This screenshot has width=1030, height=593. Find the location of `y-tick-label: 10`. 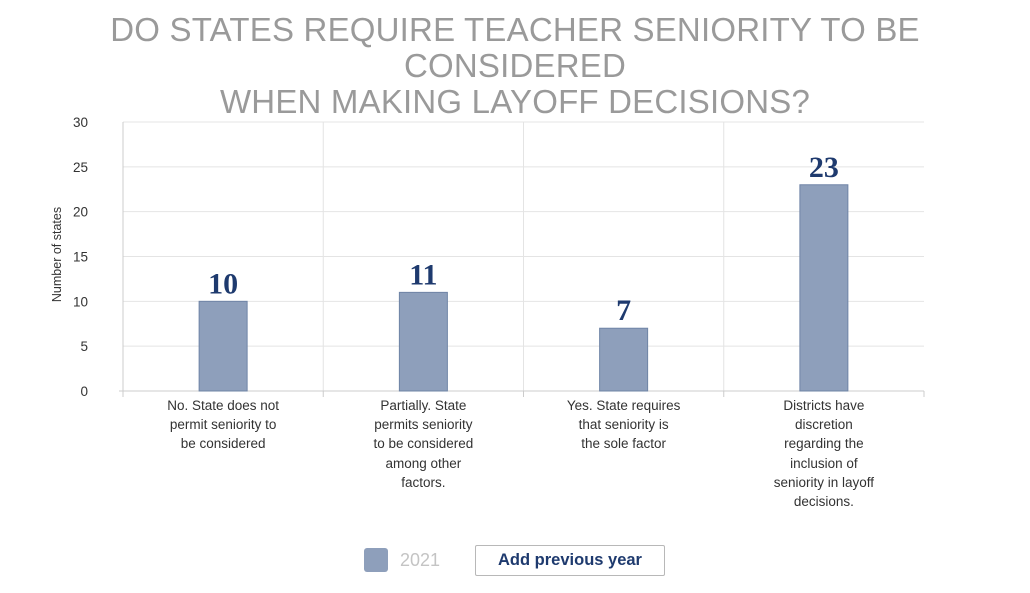

y-tick-label: 10 is located at coordinates (80, 301).